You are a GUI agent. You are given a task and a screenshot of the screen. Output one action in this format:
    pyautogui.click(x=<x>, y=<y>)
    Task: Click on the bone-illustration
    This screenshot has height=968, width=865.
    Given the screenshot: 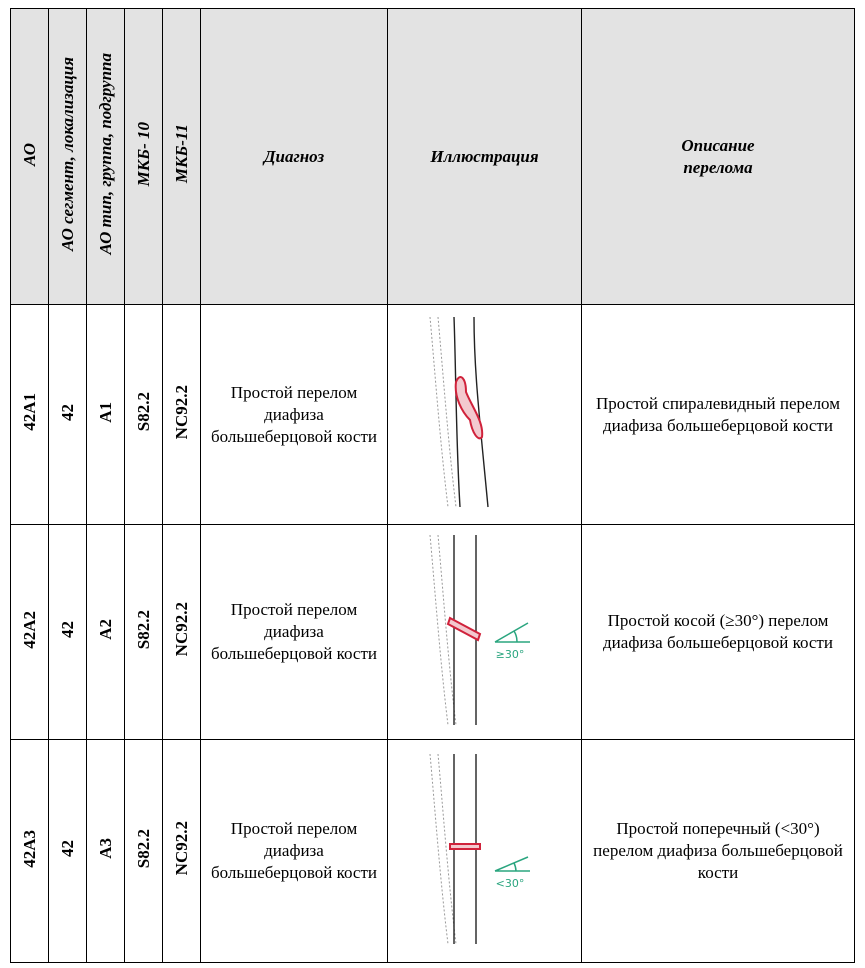 What is the action you would take?
    pyautogui.click(x=459, y=412)
    